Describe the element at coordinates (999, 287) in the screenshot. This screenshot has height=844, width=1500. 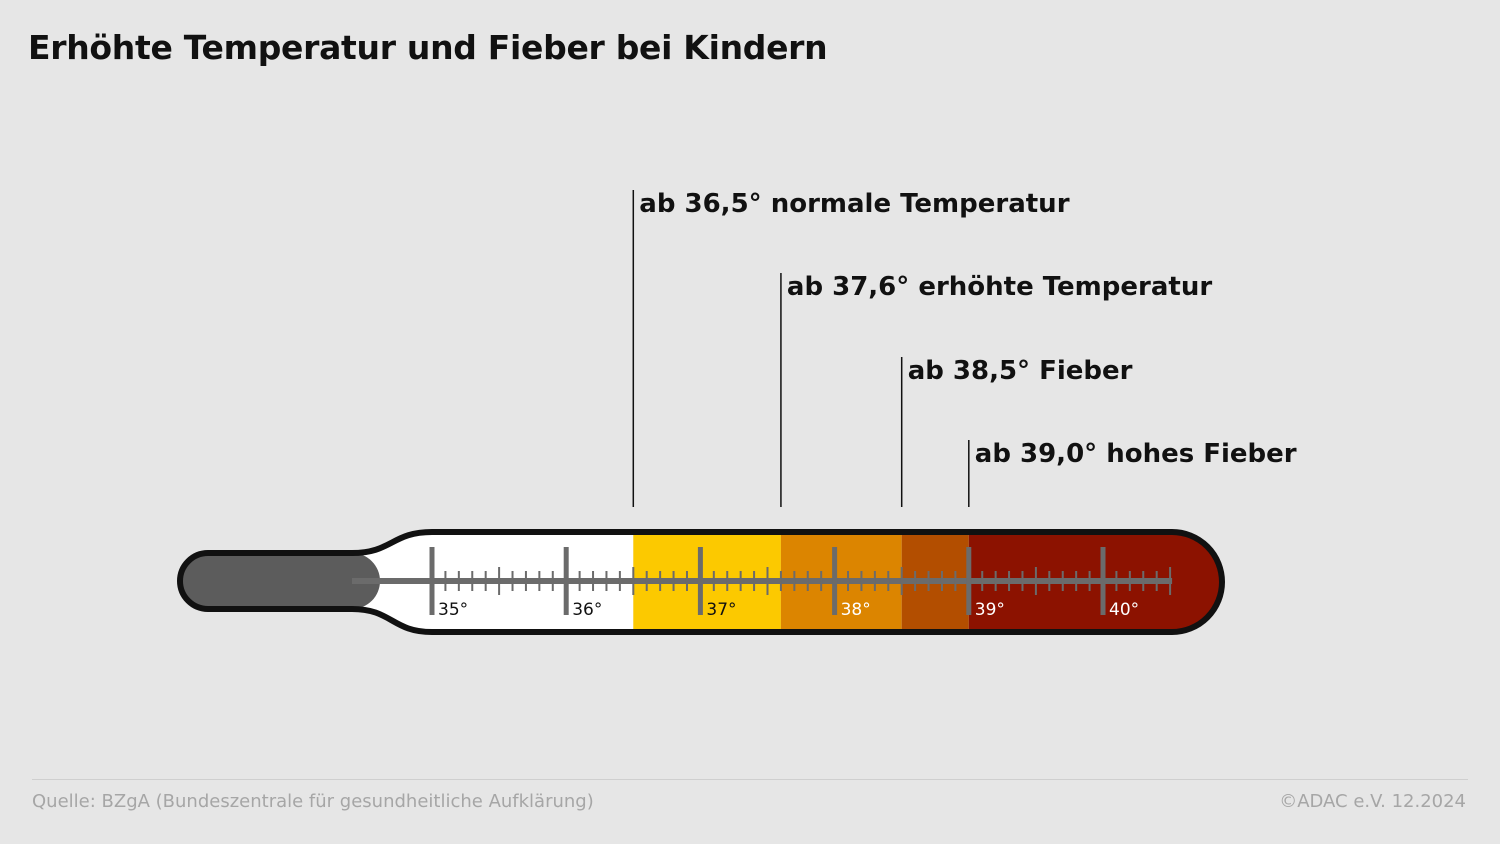
I see `threshold-label: ab 37,6° erhöhte Temperatur` at that location.